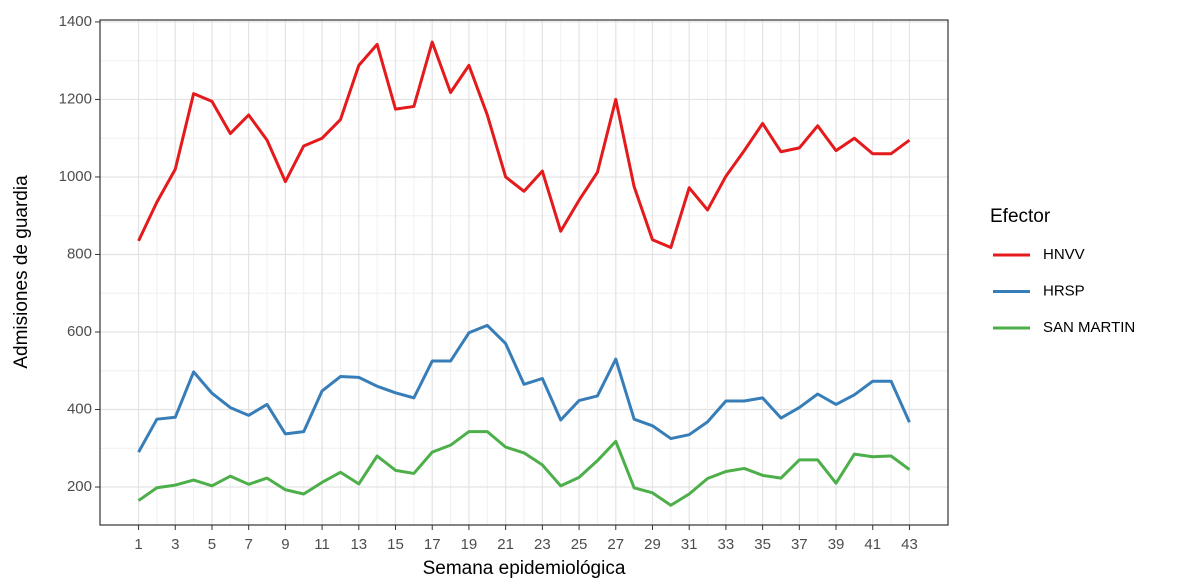 This screenshot has height=581, width=1177. I want to click on y-axis-title: Admisiones de guardia, so click(21, 272).